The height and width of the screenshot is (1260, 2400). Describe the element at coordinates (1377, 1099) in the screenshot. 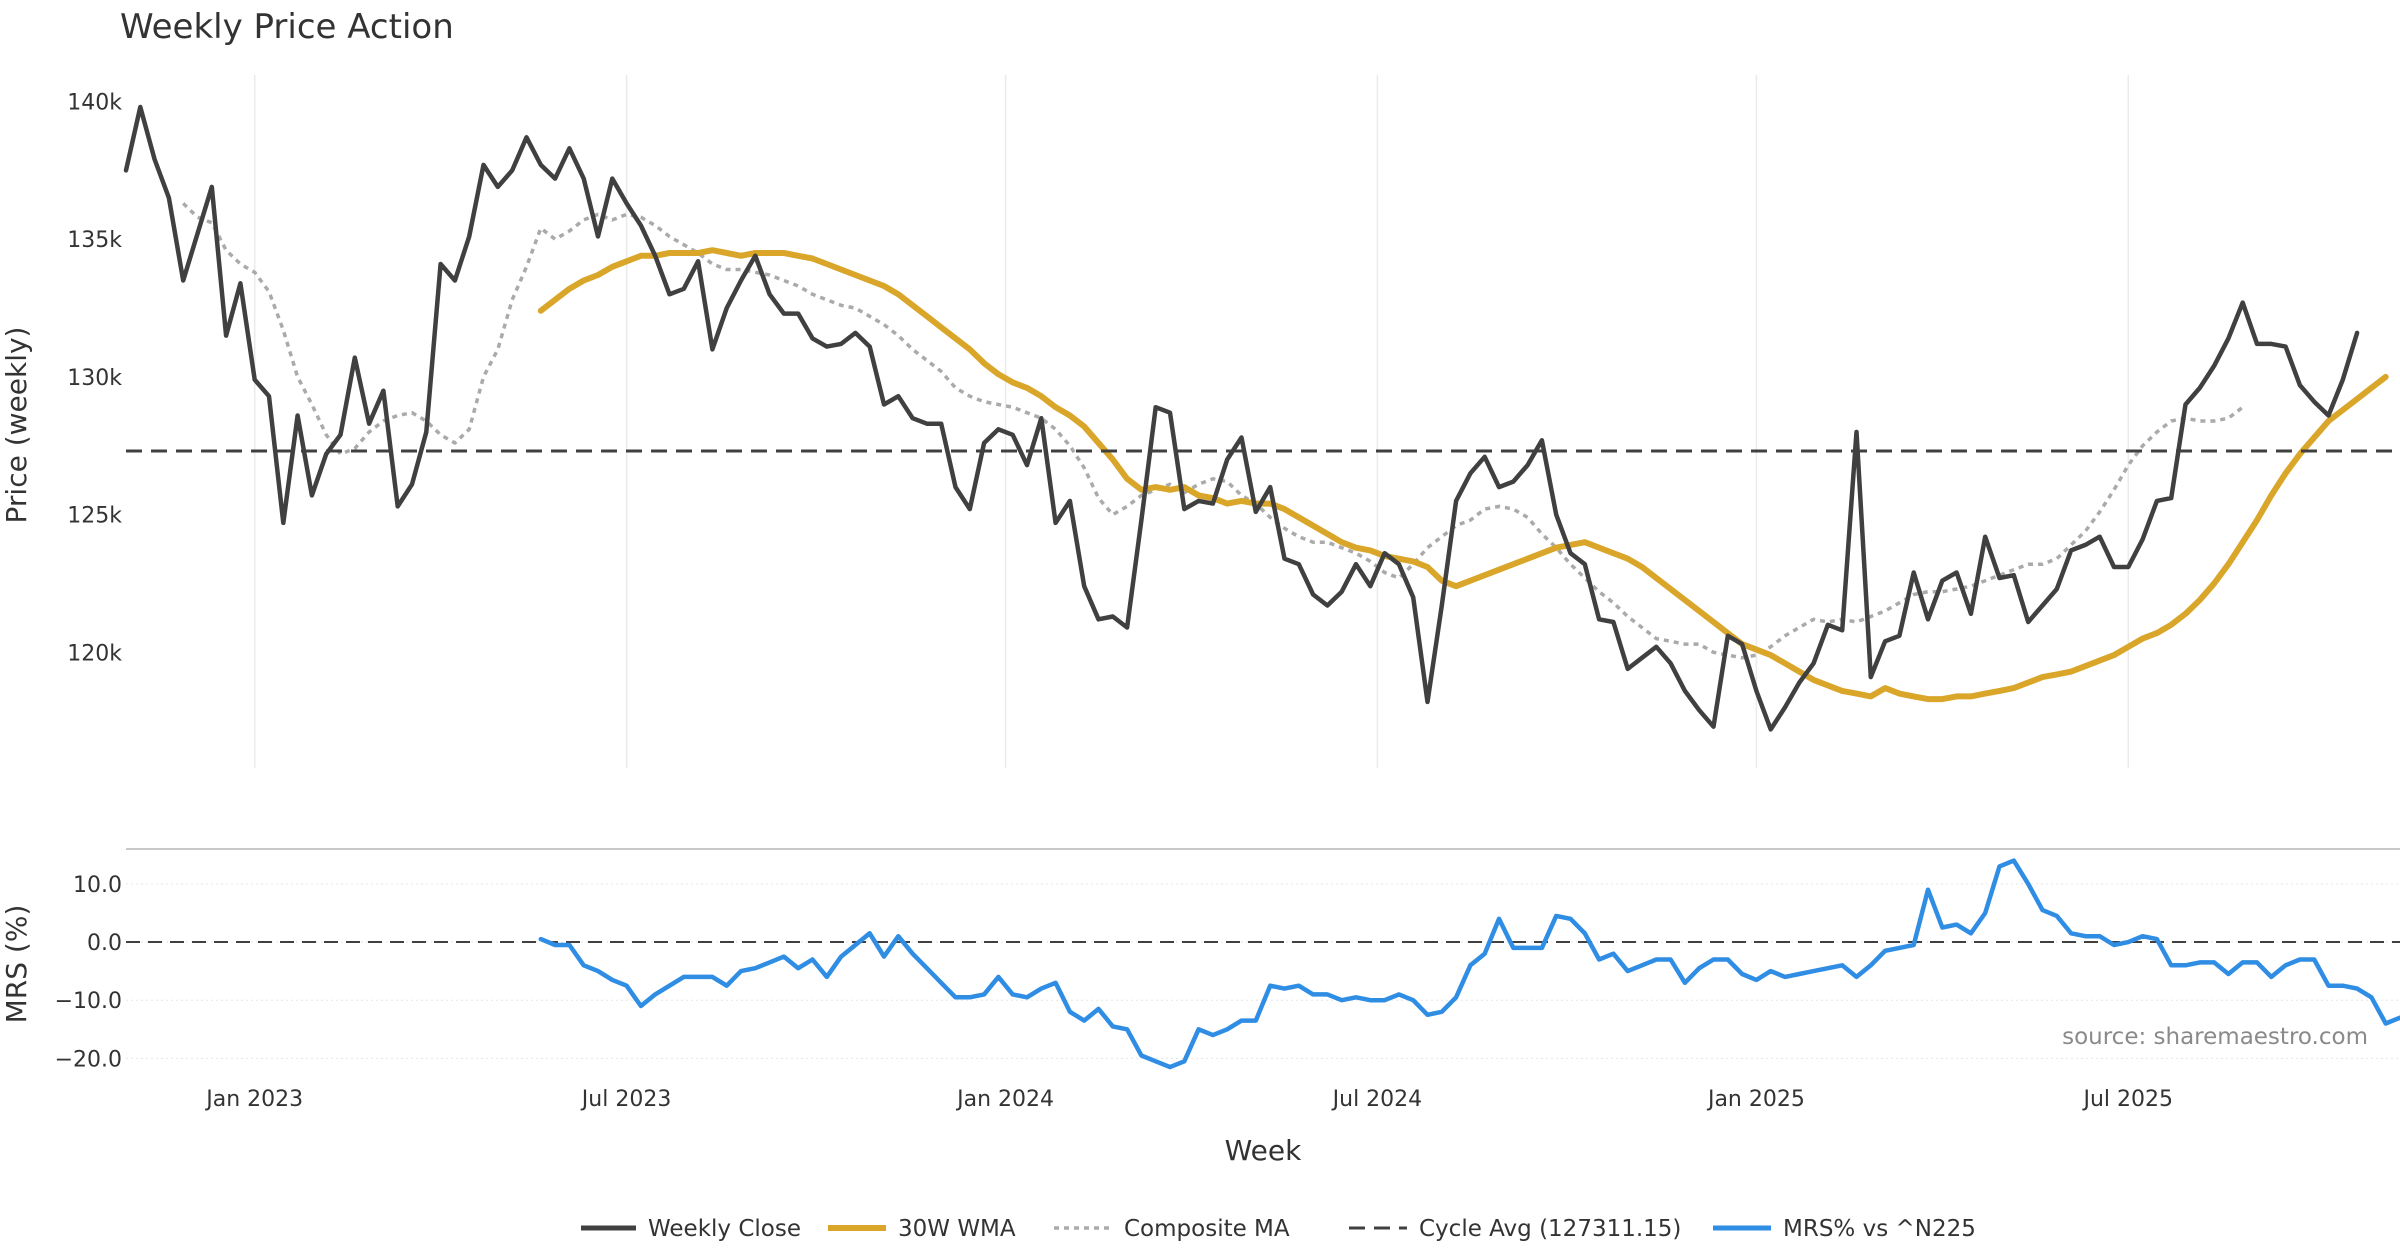

I see `x-tick-label: Jul 2024` at that location.